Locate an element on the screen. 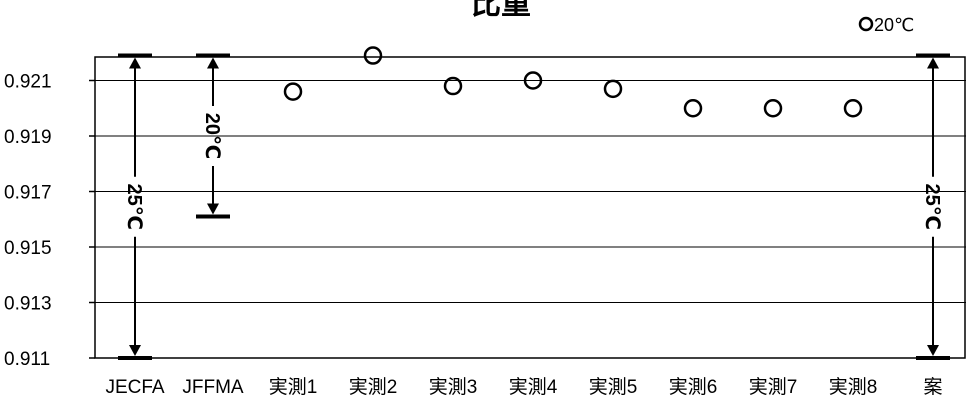  x-category-label: JECFA is located at coordinates (134, 387).